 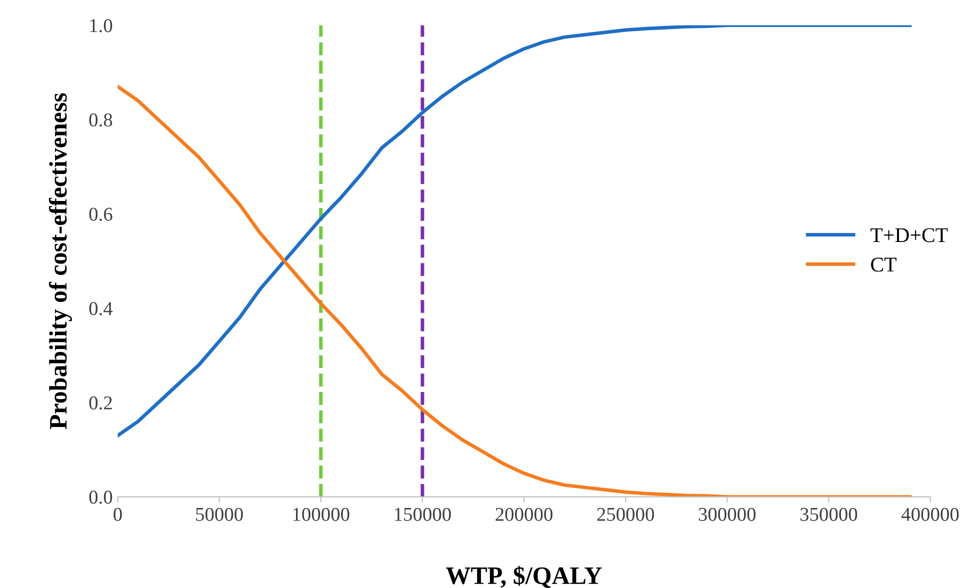 I want to click on x-tick-label: 400000, so click(x=930, y=514).